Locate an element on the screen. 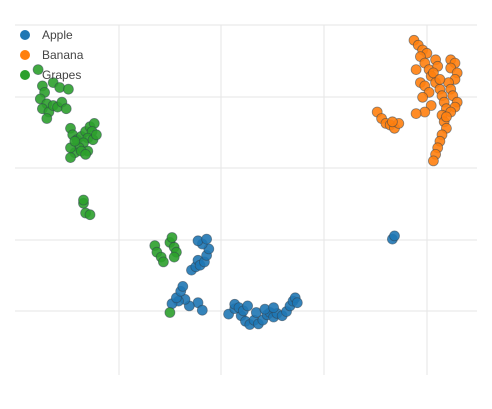 This screenshot has height=409, width=492. legend-item-apple: Apple is located at coordinates (46, 35).